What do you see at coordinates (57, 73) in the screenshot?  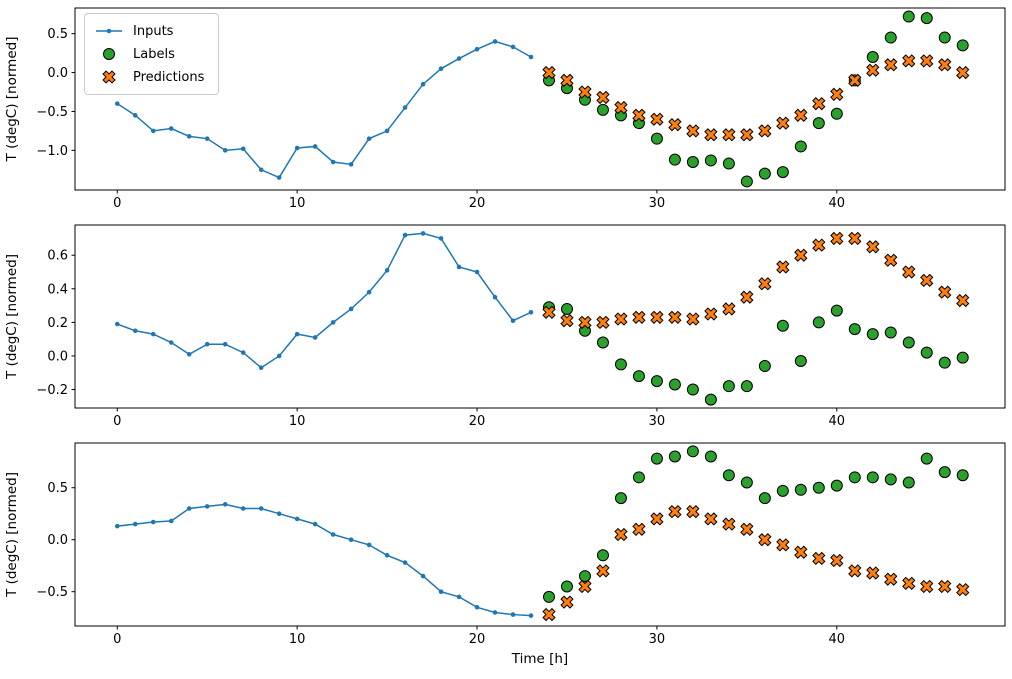 I see `y-tick-label: 0.0` at bounding box center [57, 73].